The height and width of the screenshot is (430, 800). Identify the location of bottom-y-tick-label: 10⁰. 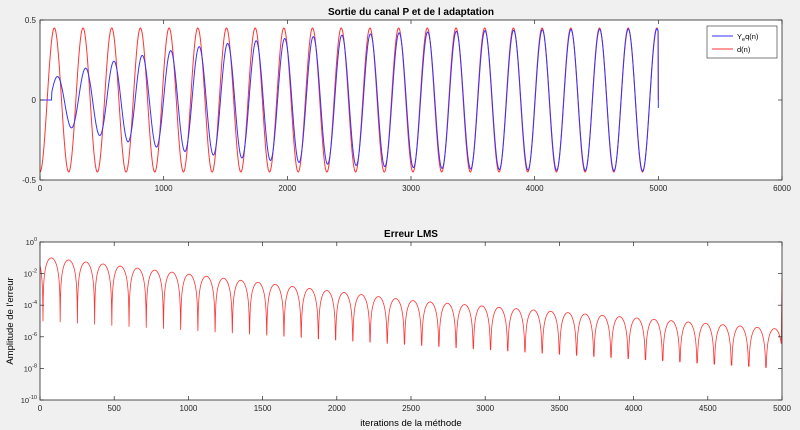
(31, 242).